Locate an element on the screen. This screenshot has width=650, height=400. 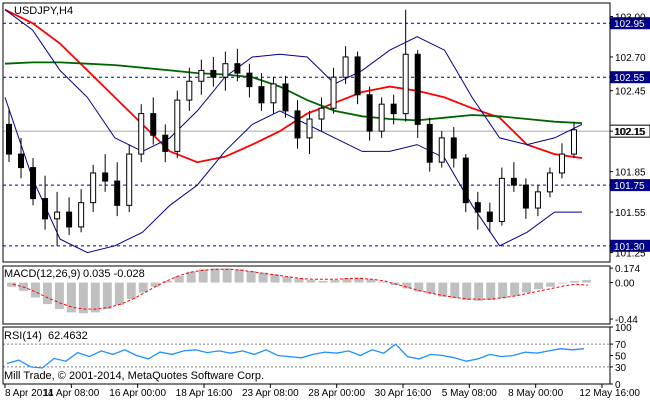
x-tick-label: 28 Apr 00:00 is located at coordinates (336, 393).